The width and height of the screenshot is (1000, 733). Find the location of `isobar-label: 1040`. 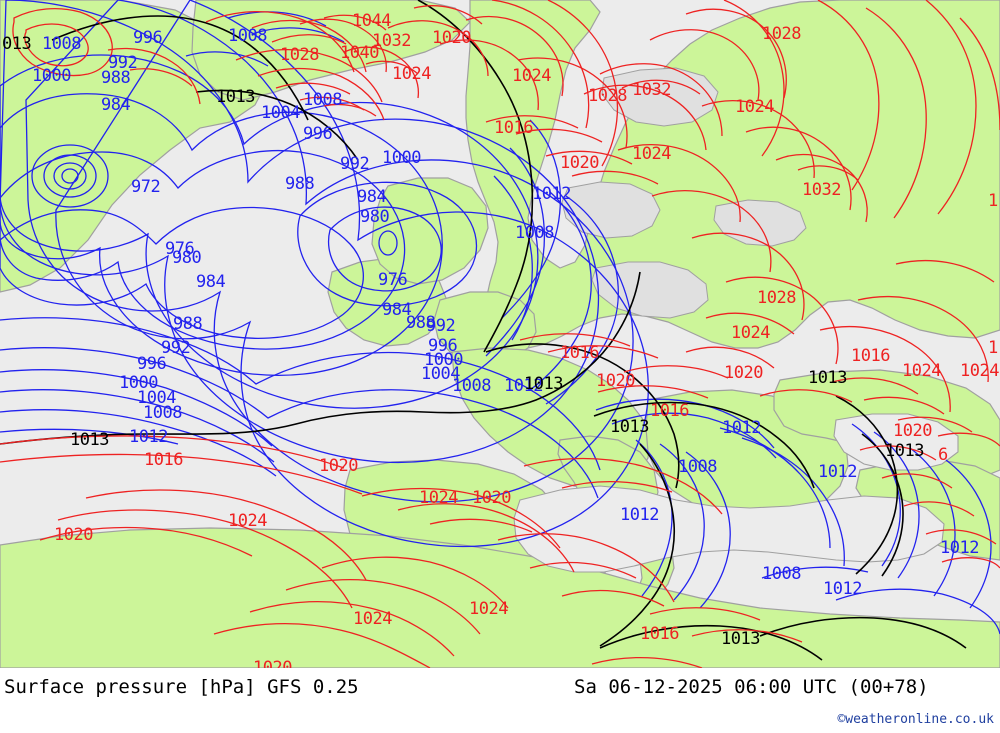

isobar-label: 1040 is located at coordinates (359, 53).